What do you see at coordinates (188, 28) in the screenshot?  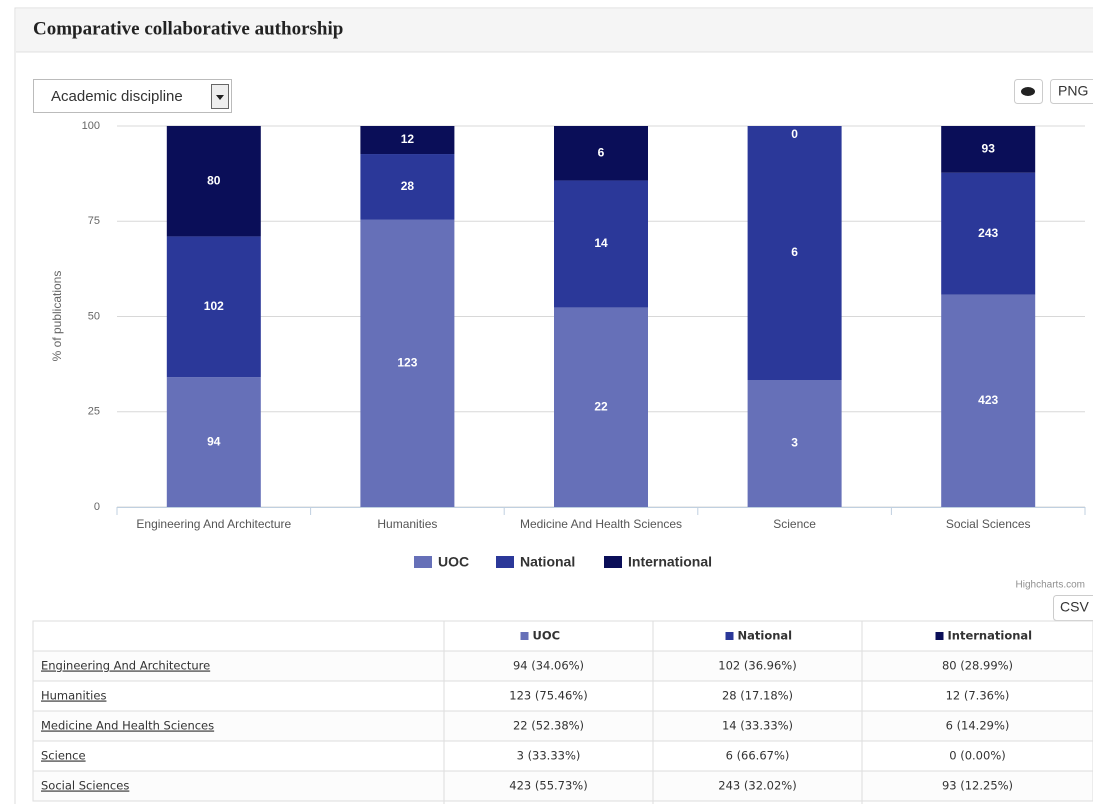 I see `panel-title: Comparative collaborative authorship` at bounding box center [188, 28].